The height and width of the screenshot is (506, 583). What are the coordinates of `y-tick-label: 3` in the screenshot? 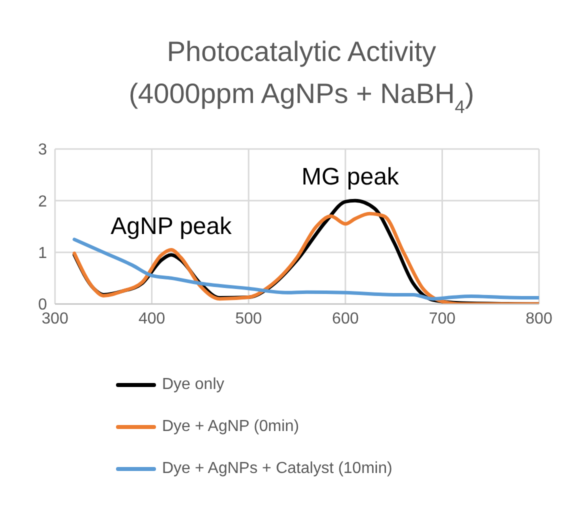 It's located at (43, 150).